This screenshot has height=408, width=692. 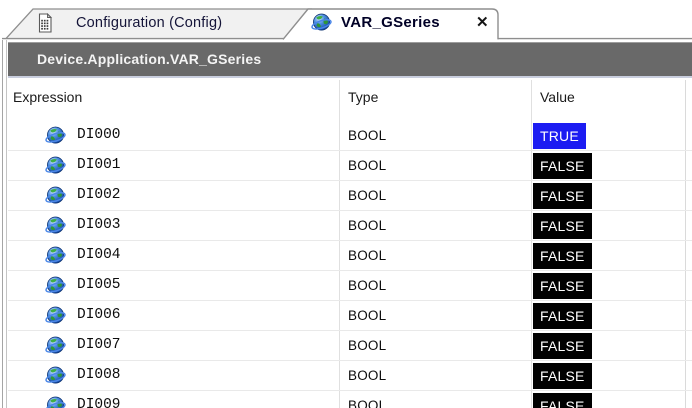 I want to click on tab-shapes, so click(x=347, y=24).